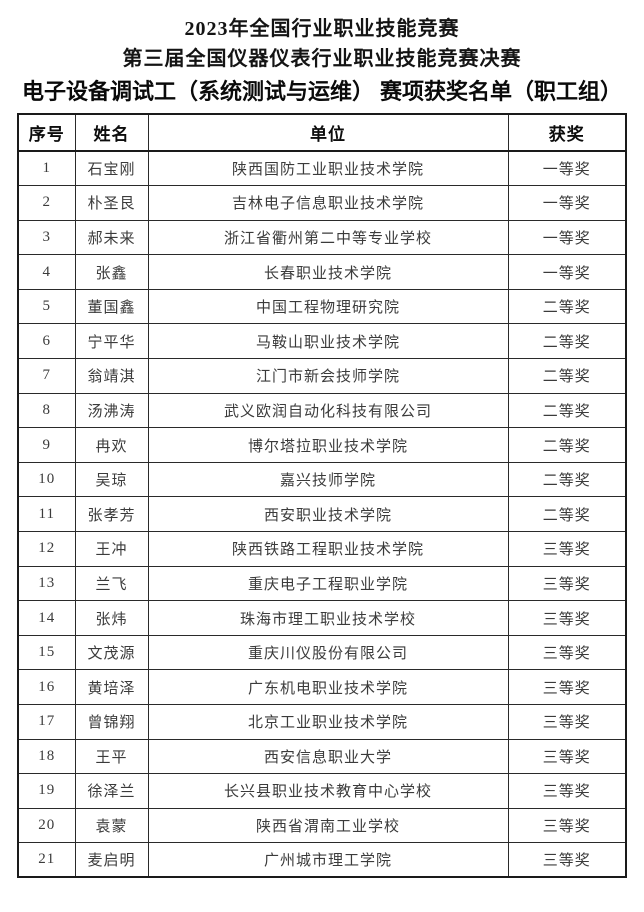  I want to click on table-row: 1 石宝刚 陕西国防工业职业技术学院 一等奖, so click(322, 168).